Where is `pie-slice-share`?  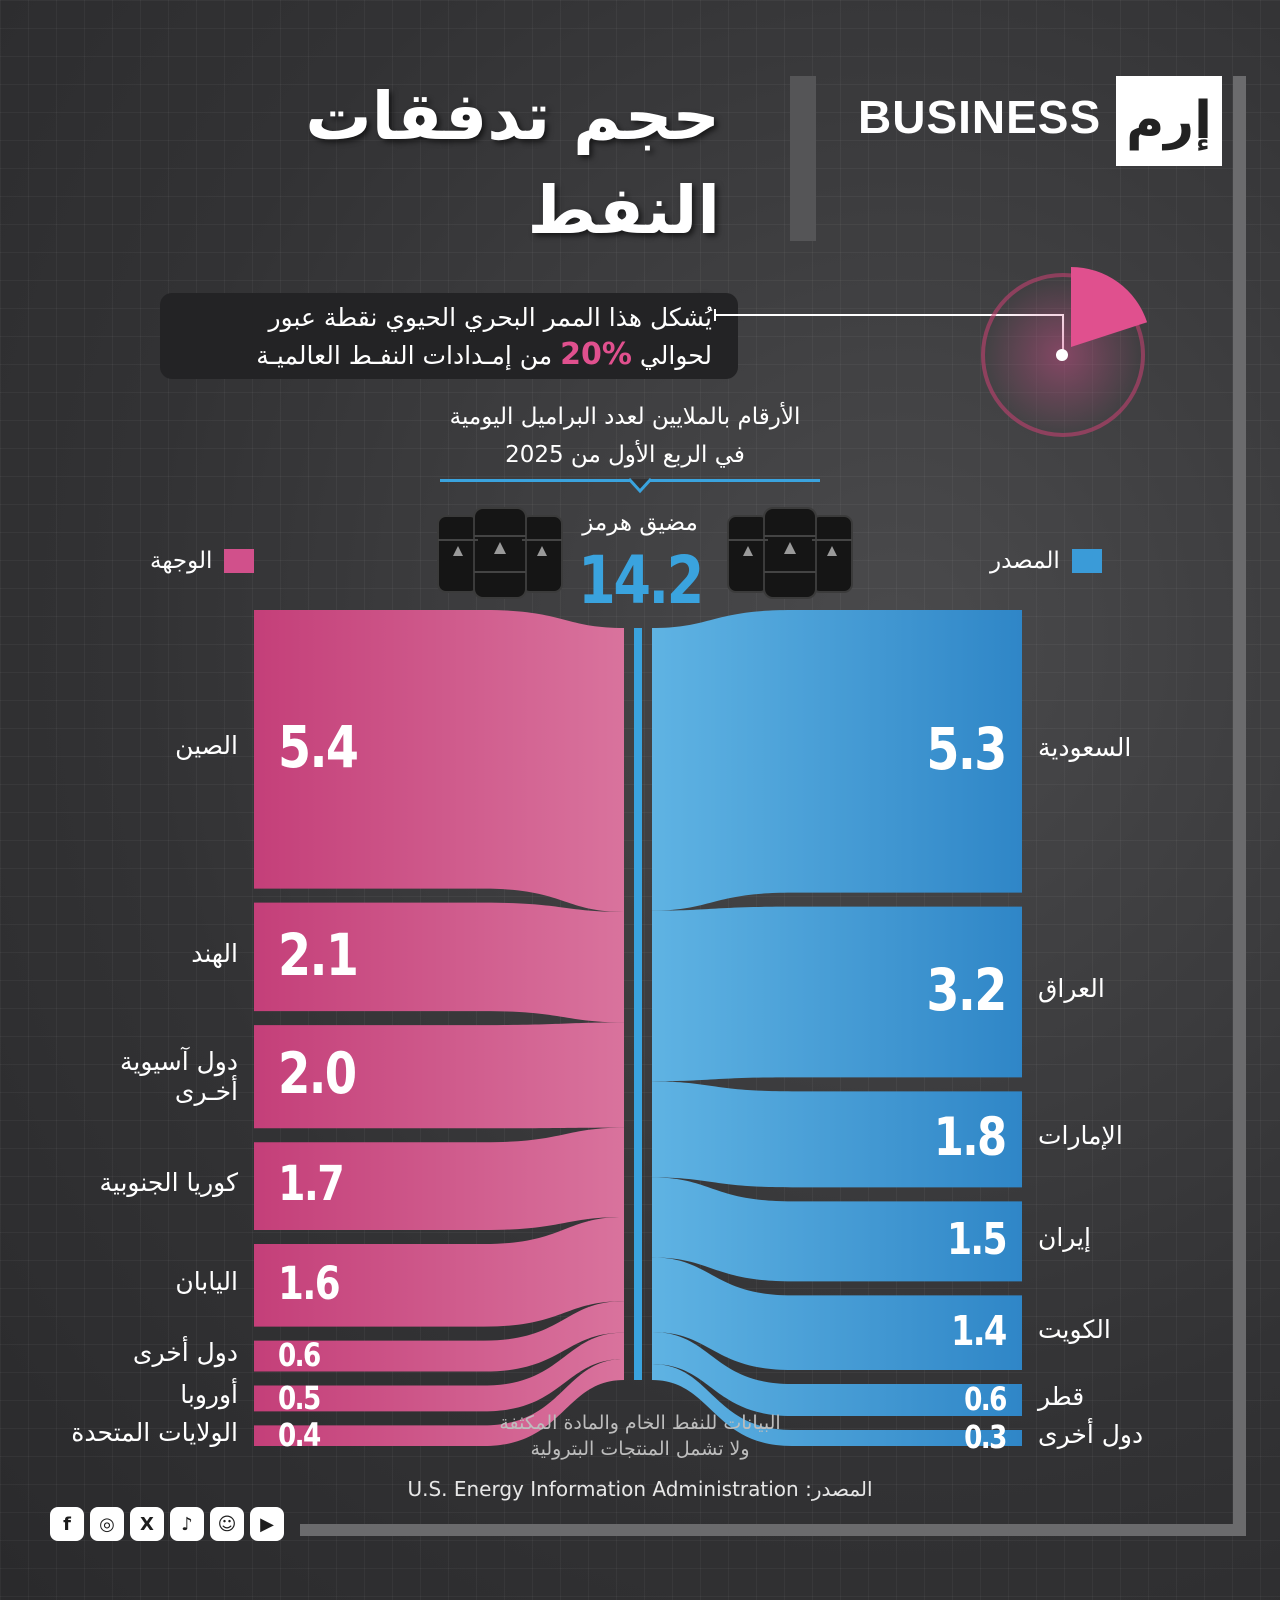 pie-slice-share is located at coordinates (1109, 307).